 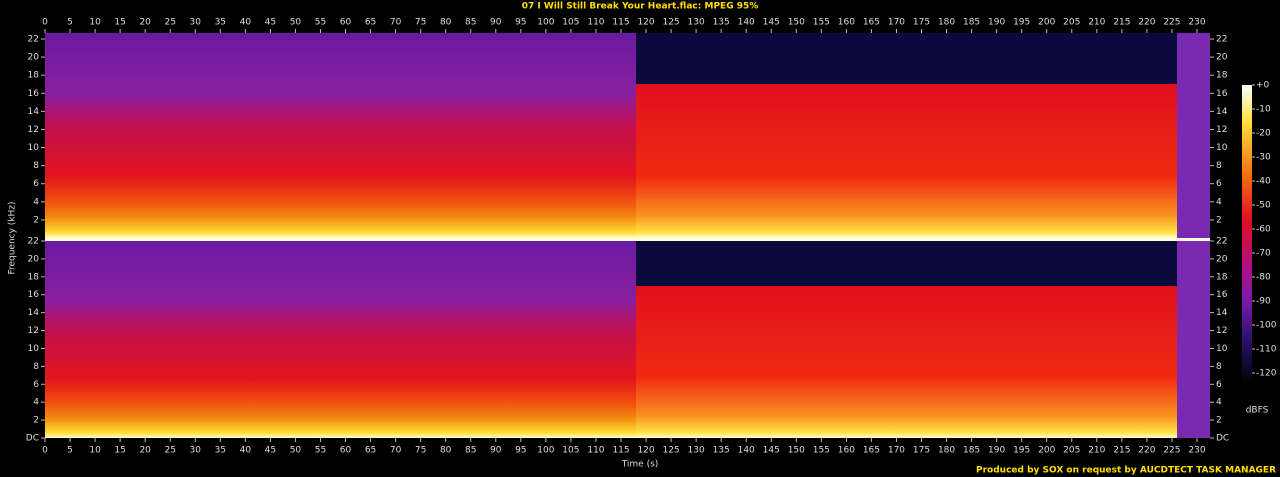 I want to click on x-tick-label: 75, so click(x=420, y=23).